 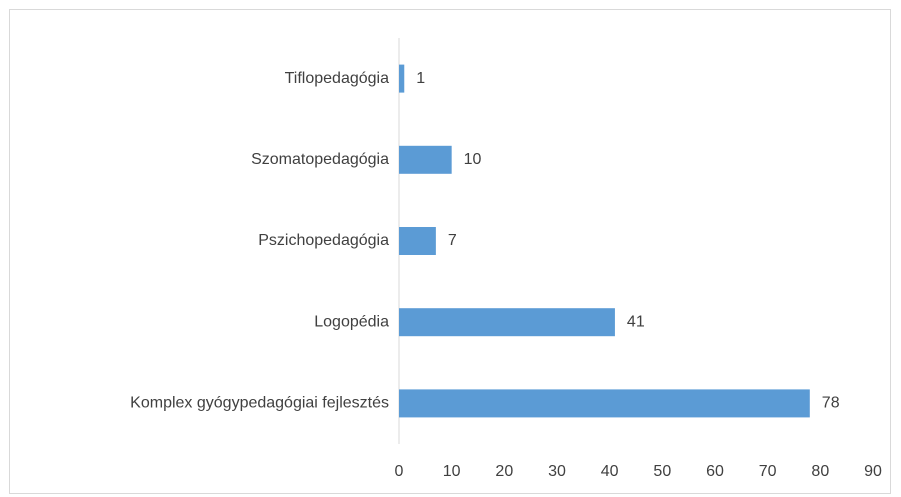 What do you see at coordinates (452, 240) in the screenshot?
I see `data-label: 7` at bounding box center [452, 240].